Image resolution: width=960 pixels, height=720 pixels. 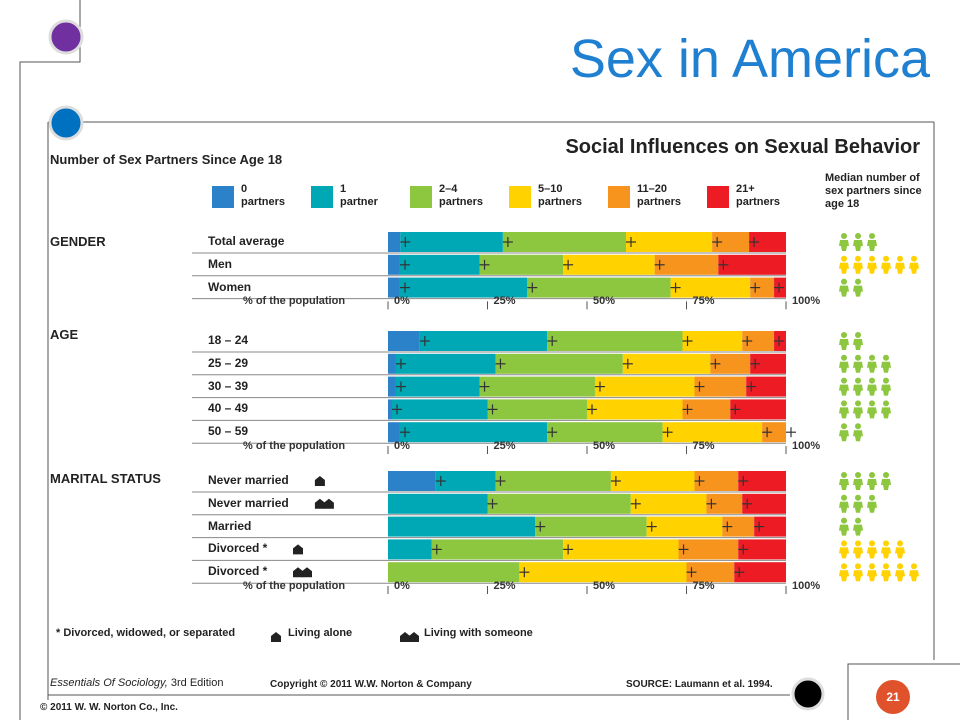 I want to click on book-citation: Essentials Of Sociology, 3rd Edition, so click(x=136, y=683).